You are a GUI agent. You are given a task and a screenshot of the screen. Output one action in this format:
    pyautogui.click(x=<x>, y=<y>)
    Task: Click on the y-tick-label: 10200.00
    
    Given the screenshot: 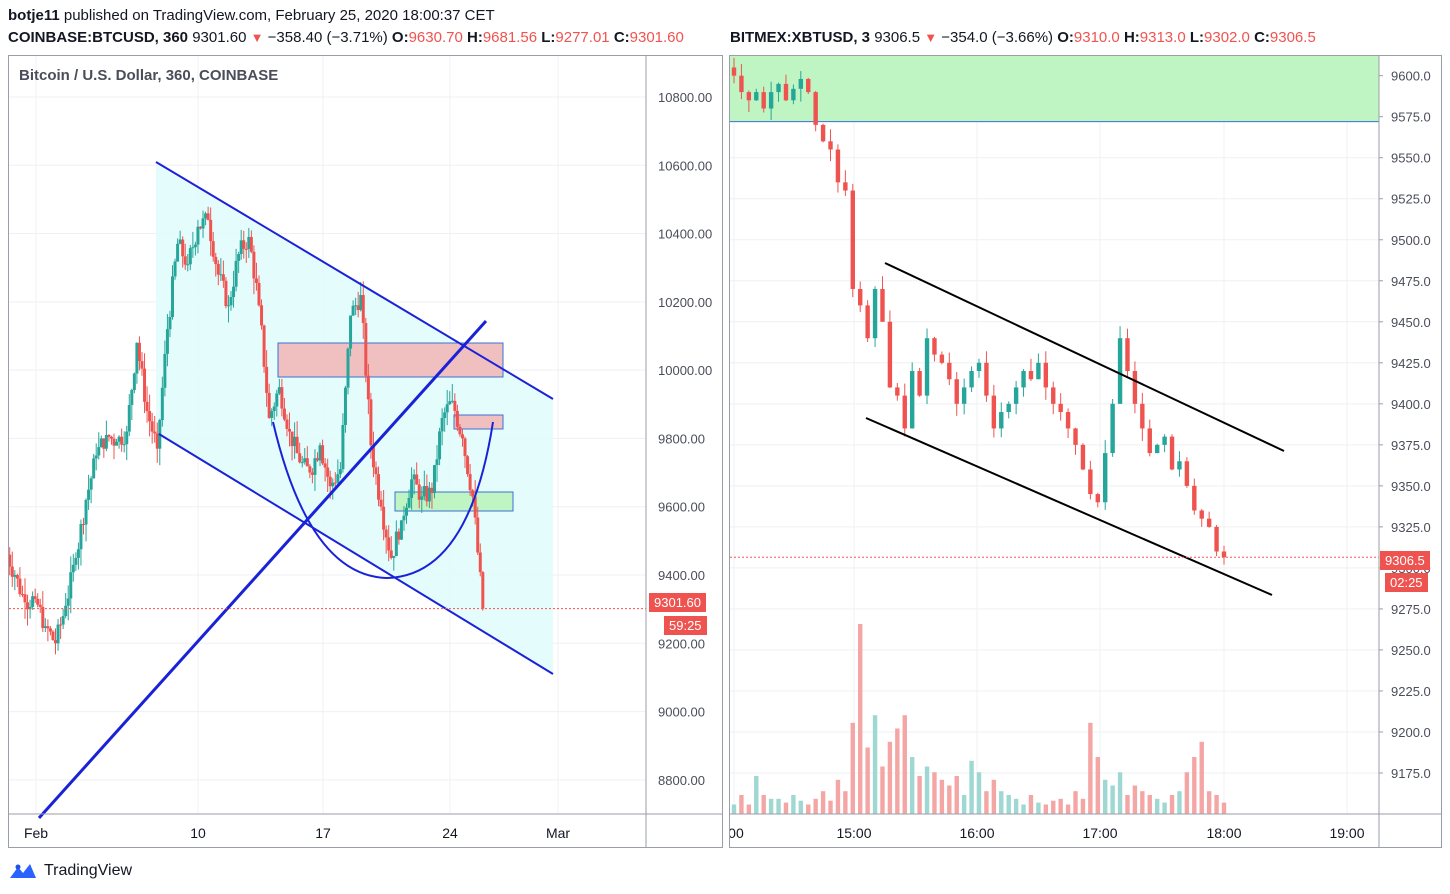 What is the action you would take?
    pyautogui.click(x=685, y=302)
    